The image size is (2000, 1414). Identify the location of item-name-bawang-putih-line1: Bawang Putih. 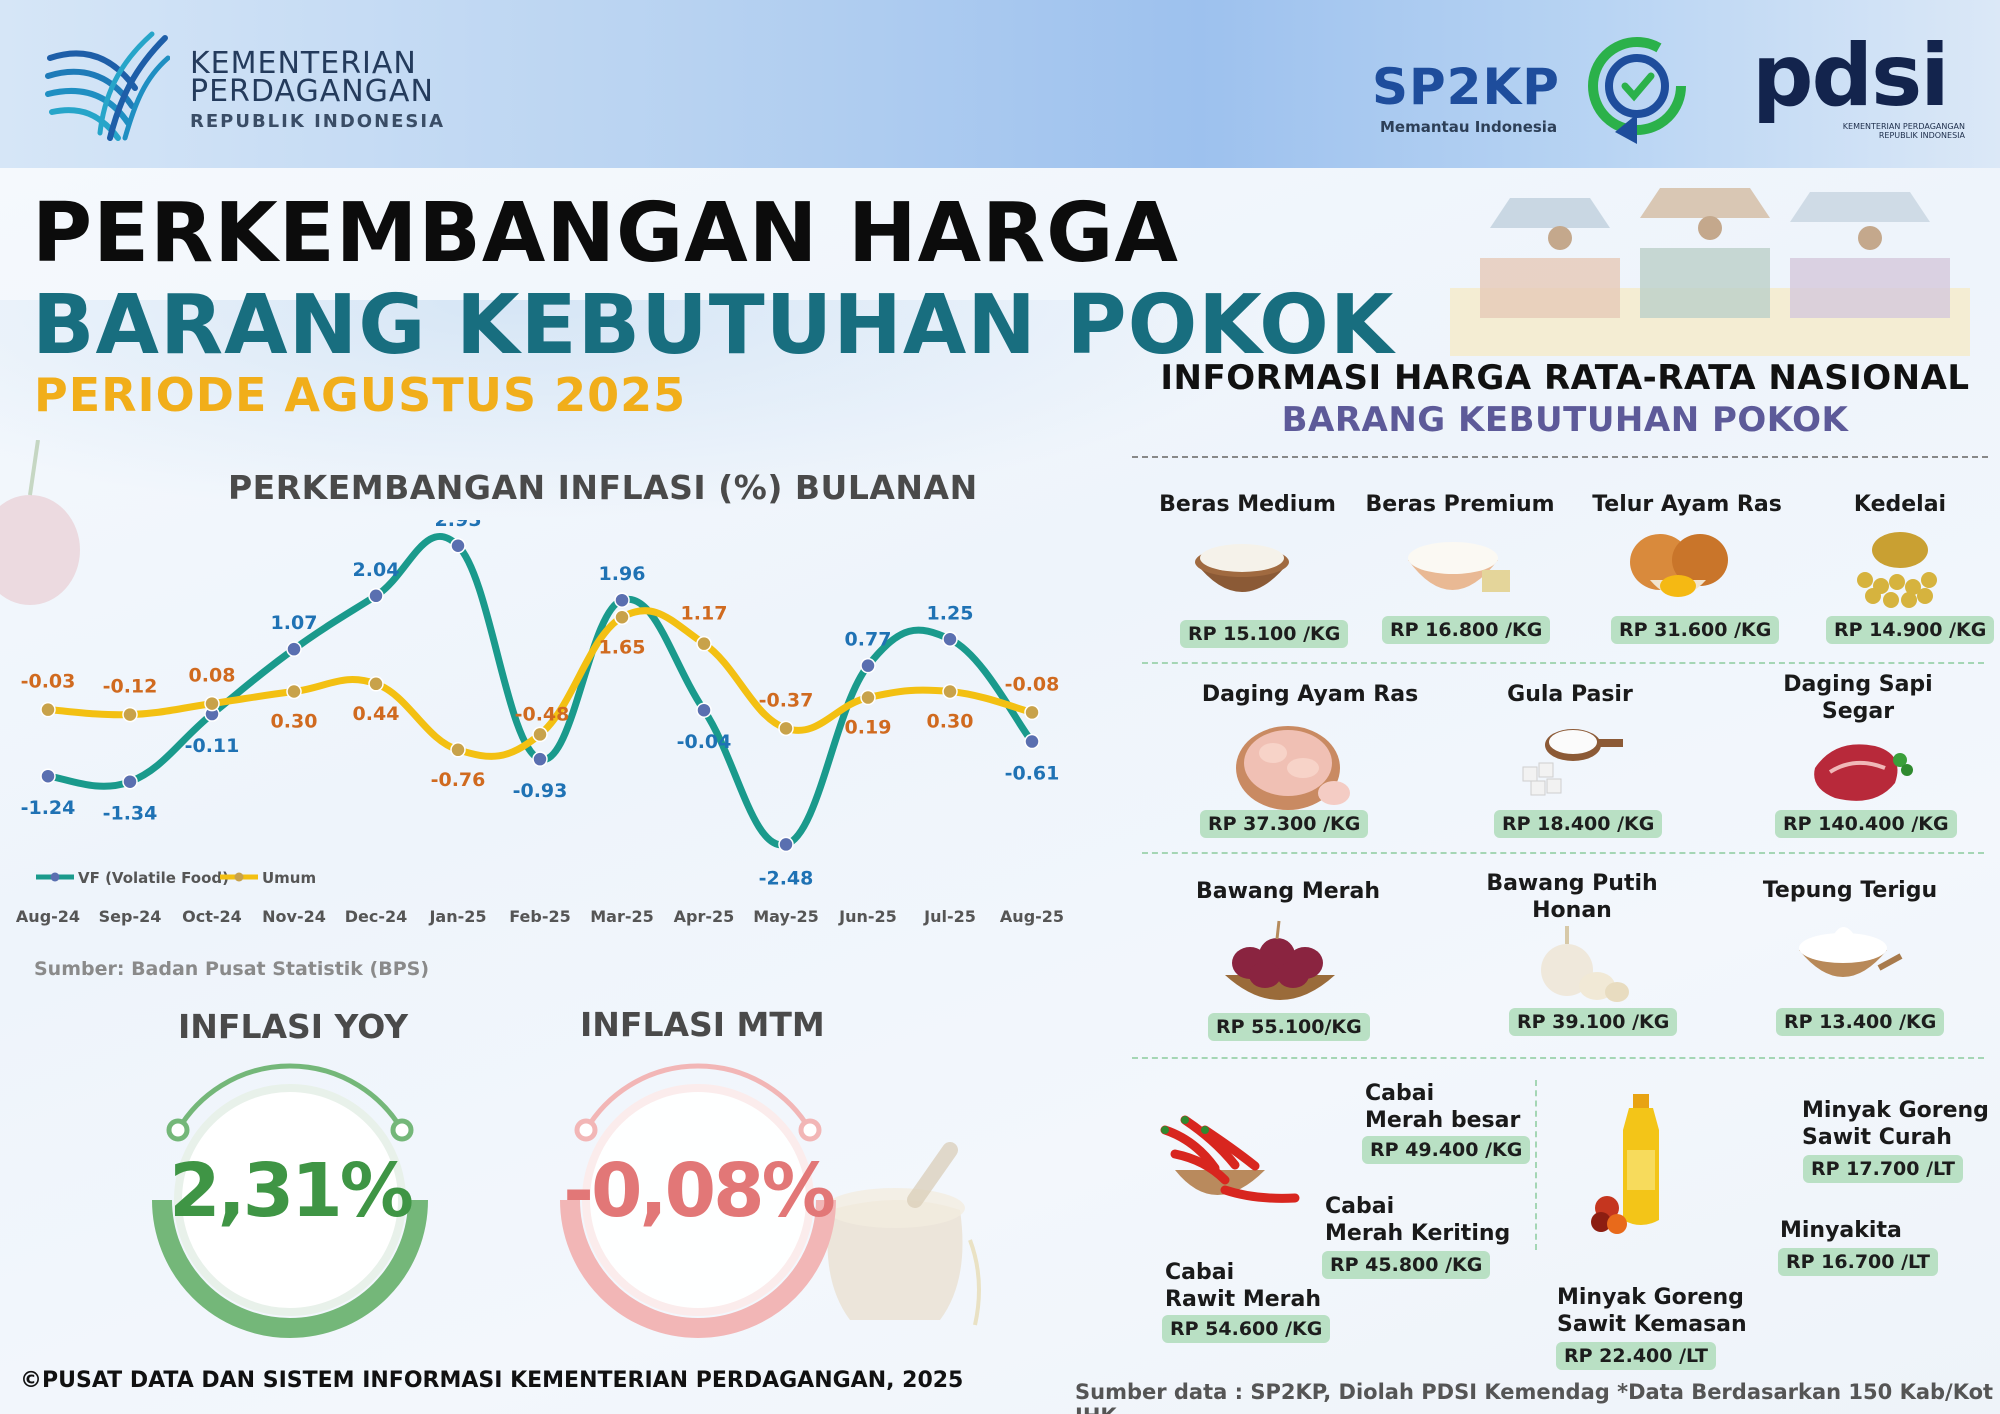
(1572, 883).